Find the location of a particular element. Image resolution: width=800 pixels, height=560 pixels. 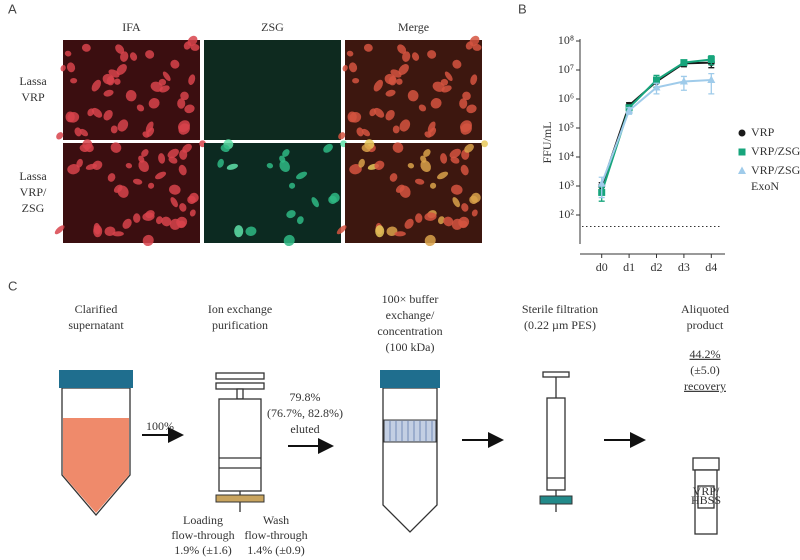

vial-label: VRP/ is located at coordinates (706, 491).